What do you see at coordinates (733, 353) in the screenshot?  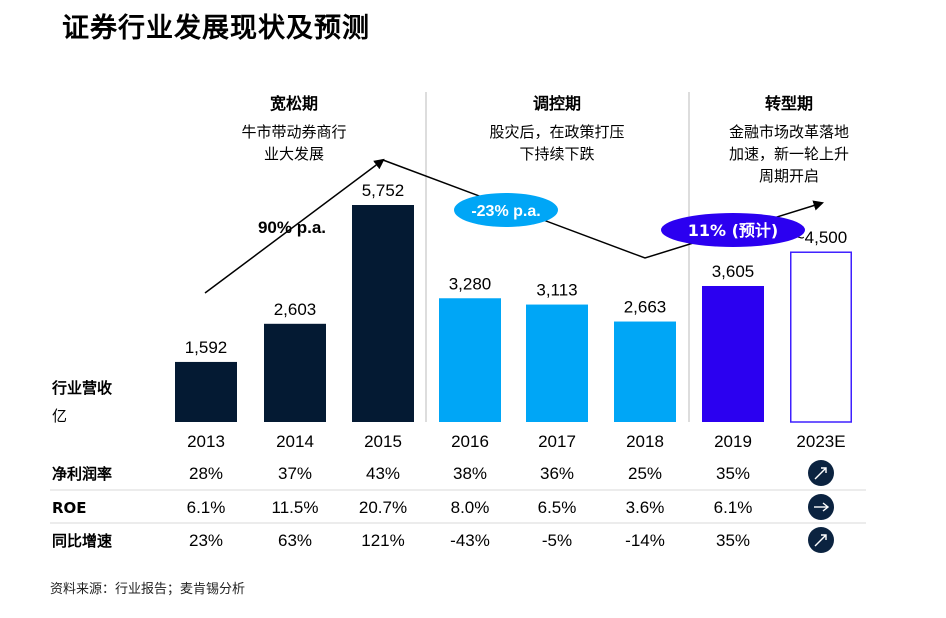 I see `bar-2019` at bounding box center [733, 353].